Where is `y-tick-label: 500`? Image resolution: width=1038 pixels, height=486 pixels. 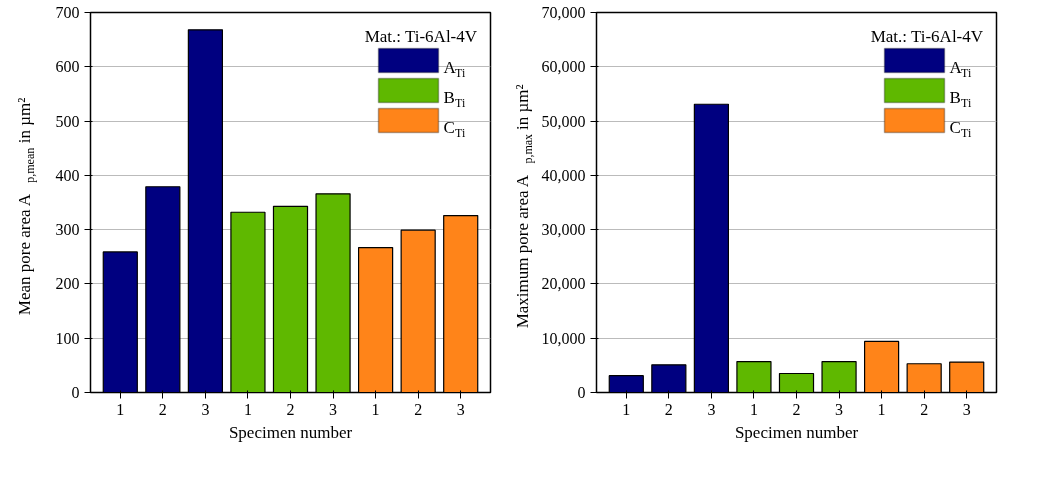
y-tick-label: 500 is located at coordinates (67, 121).